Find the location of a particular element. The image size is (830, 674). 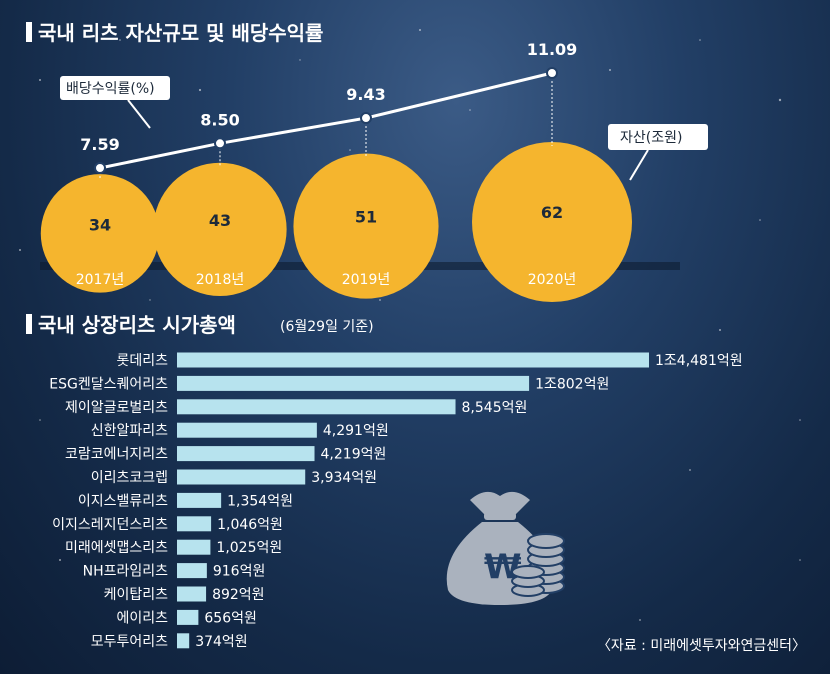

dividend-yield-legend: 배당수익률(%) is located at coordinates (110, 89).